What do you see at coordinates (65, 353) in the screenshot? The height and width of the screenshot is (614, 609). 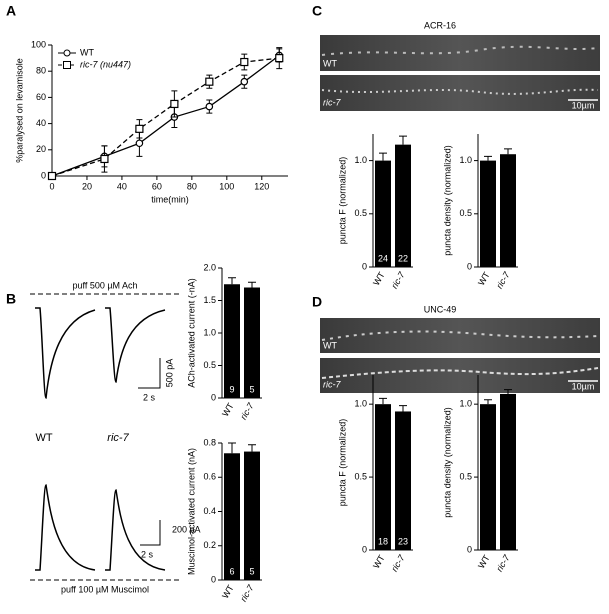 I see `ach-trace` at bounding box center [65, 353].